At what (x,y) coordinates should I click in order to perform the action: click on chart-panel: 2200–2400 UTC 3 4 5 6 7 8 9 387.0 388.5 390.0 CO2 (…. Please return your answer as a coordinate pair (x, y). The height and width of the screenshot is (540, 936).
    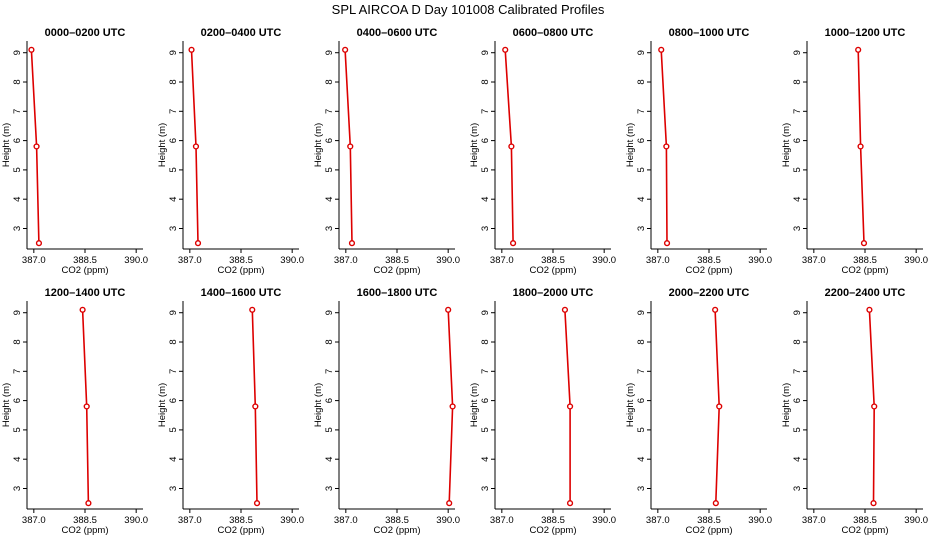
    Looking at the image, I should click on (854, 411).